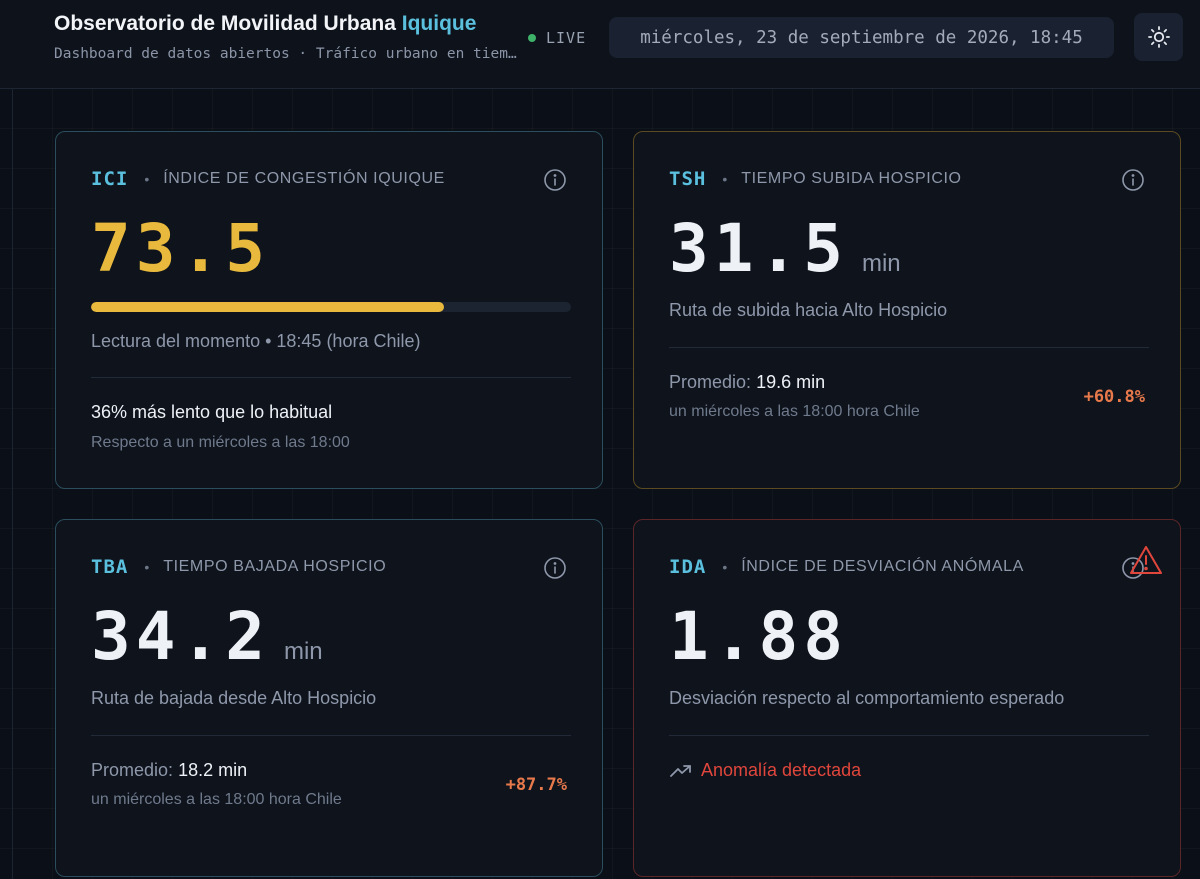 Image resolution: width=1200 pixels, height=879 pixels. I want to click on congestion-progress-bar, so click(331, 307).